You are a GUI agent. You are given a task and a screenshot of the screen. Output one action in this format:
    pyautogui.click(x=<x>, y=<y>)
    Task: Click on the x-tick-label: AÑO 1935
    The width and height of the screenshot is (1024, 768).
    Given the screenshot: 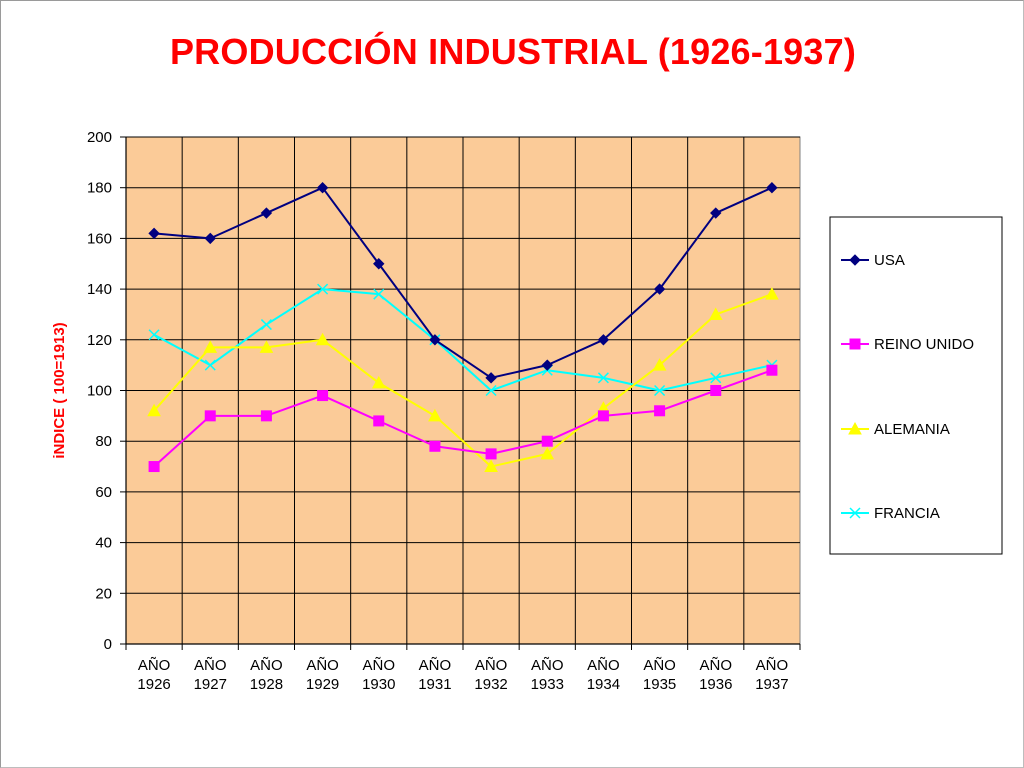 What is the action you would take?
    pyautogui.click(x=659, y=675)
    